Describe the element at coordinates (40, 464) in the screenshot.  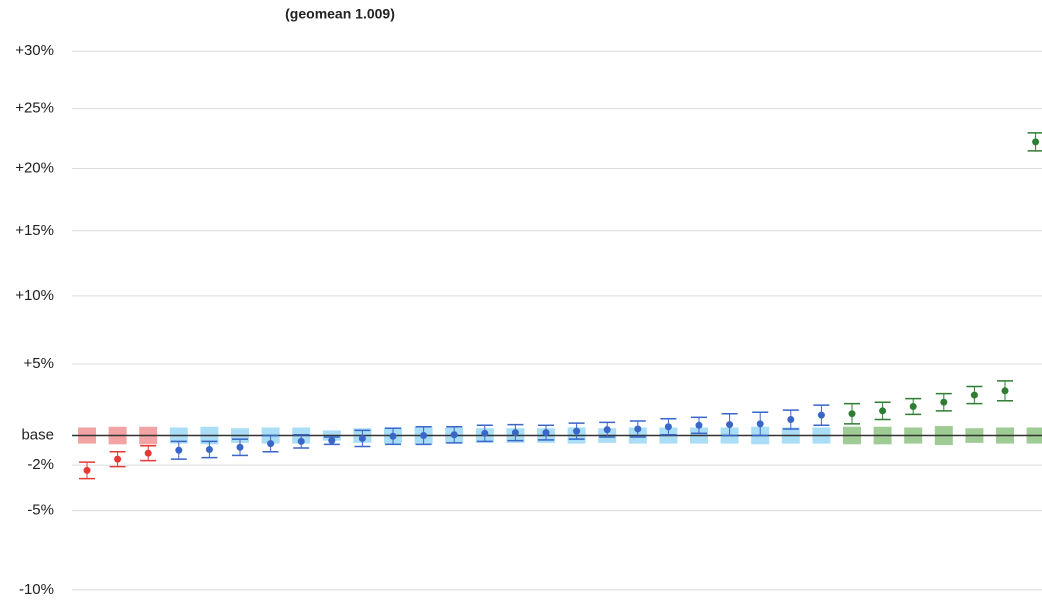
I see `y-tick-label: -2%` at that location.